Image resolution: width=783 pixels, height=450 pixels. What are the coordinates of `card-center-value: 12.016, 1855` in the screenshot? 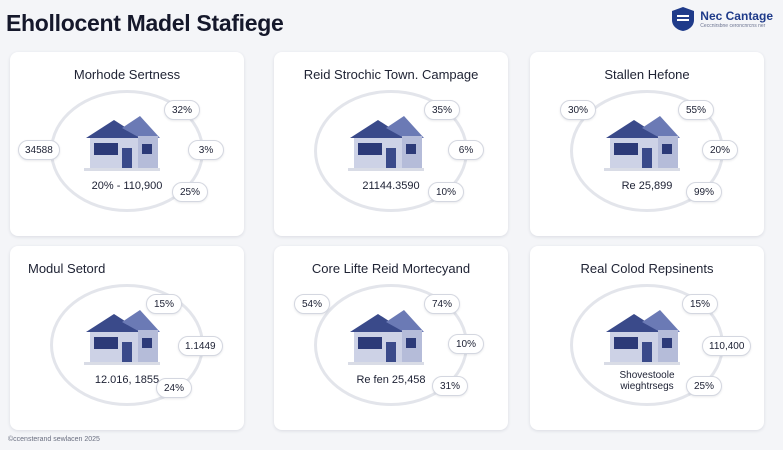 It's located at (127, 380).